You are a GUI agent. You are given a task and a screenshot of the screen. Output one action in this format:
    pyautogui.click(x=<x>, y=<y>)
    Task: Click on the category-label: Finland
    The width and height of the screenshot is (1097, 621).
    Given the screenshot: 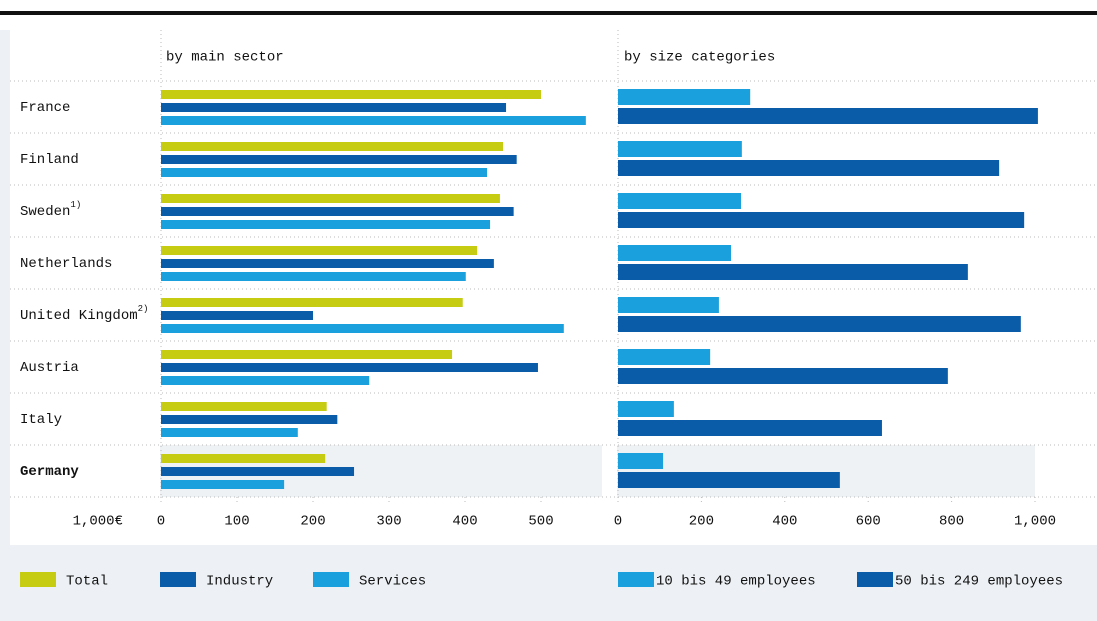 What is the action you would take?
    pyautogui.click(x=49, y=160)
    